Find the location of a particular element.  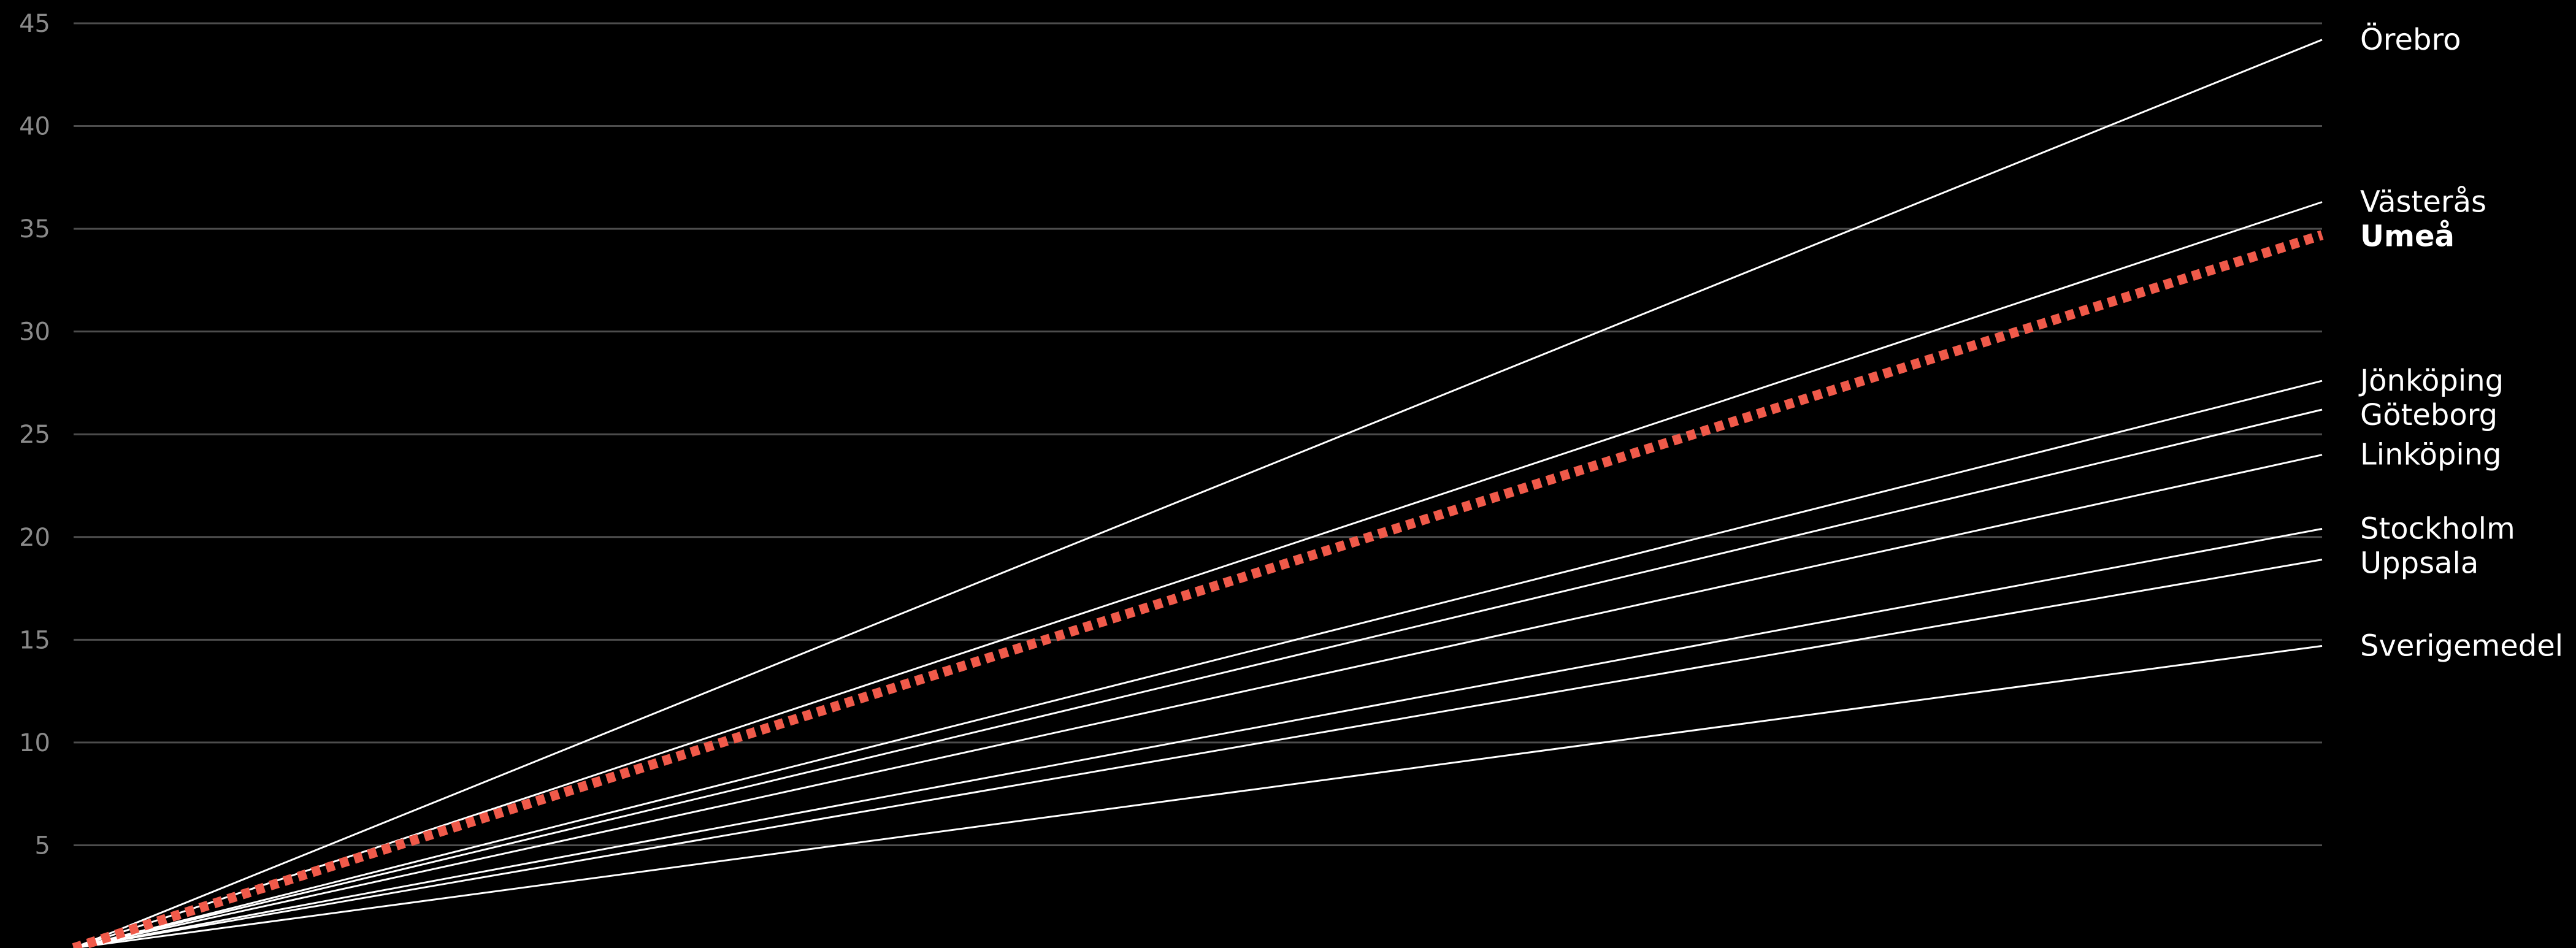

series-label-sverigemedel: Sverigemedel is located at coordinates (2461, 646).